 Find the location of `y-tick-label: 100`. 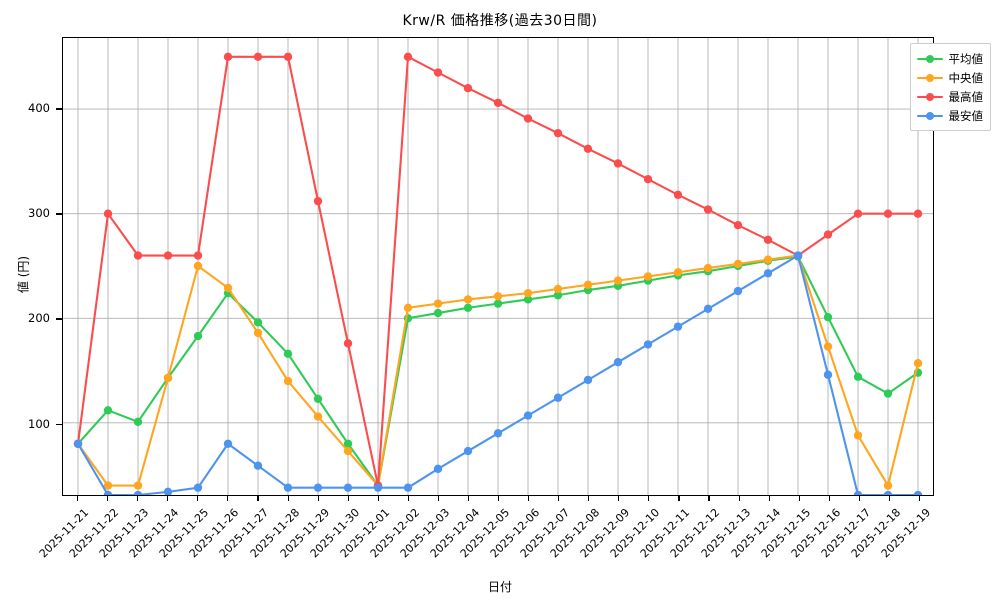

y-tick-label: 100 is located at coordinates (39, 423).